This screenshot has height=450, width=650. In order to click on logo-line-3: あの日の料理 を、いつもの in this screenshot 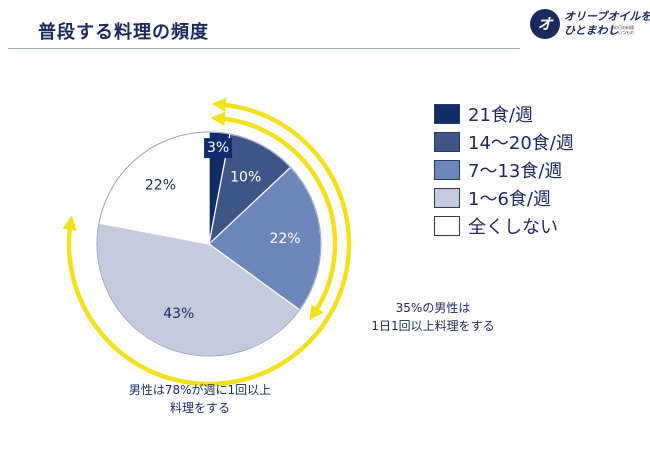, I will do `click(622, 30)`.